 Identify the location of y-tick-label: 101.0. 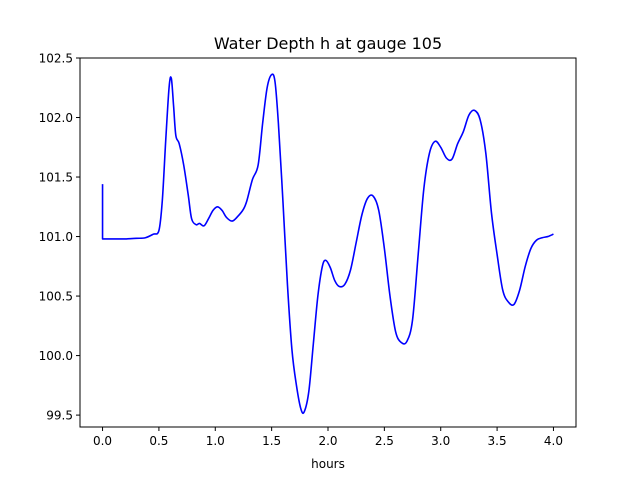
(56, 237).